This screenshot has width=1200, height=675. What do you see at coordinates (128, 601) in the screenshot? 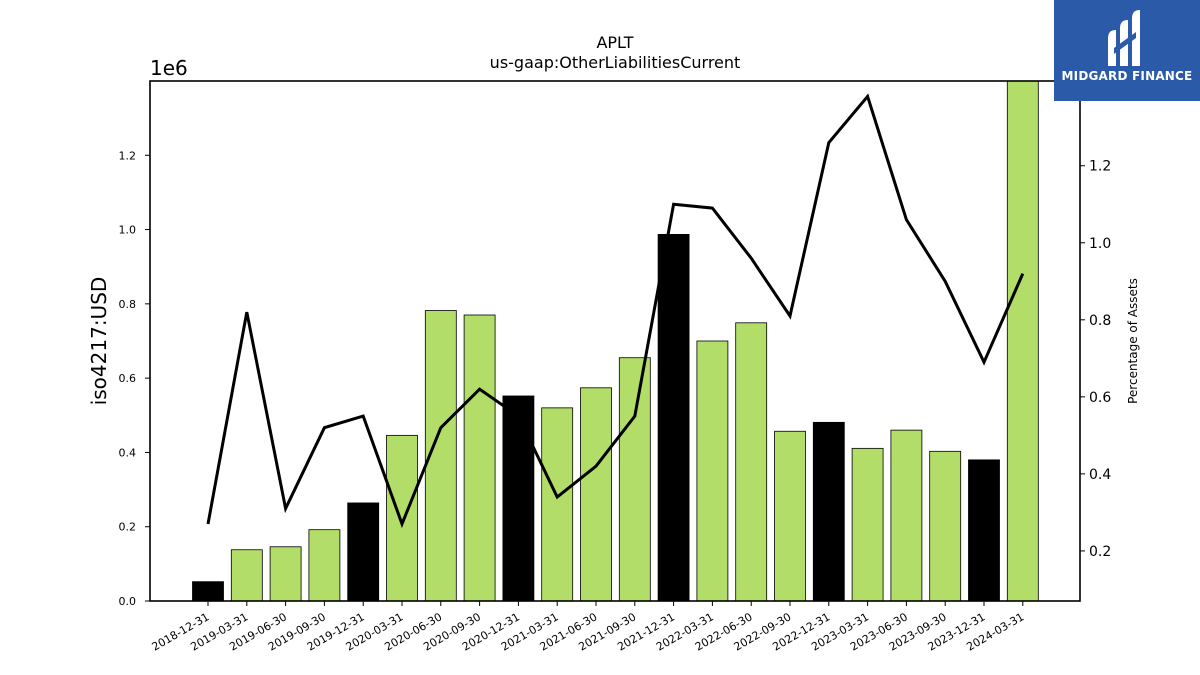
I see `y-tick-label: 0.0` at bounding box center [128, 601].